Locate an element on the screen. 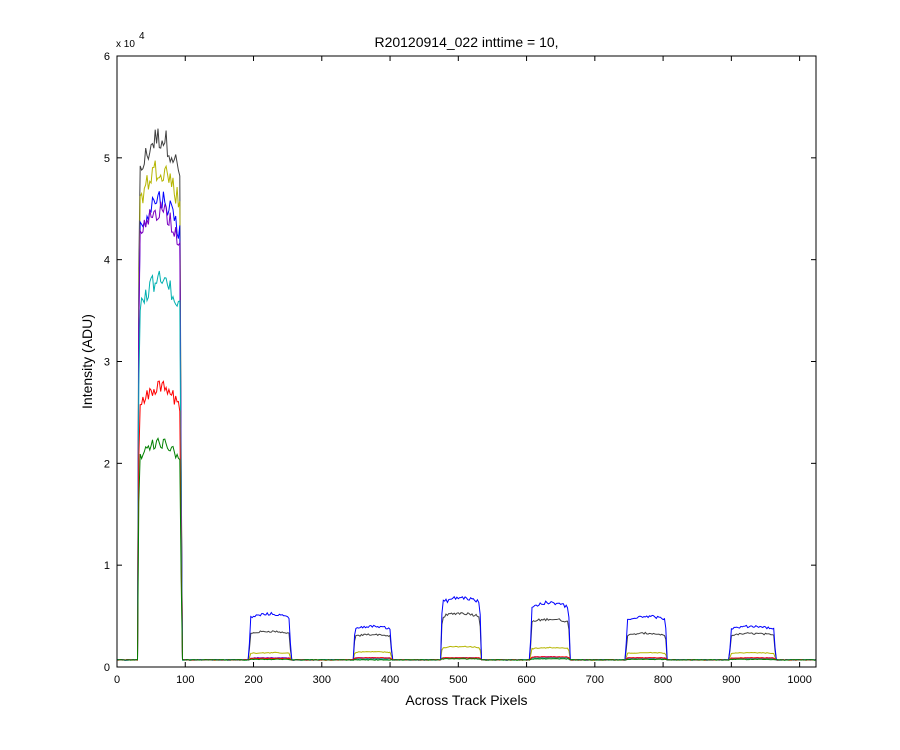 Image resolution: width=900 pixels, height=750 pixels. y-exponent-label: x 10 is located at coordinates (125, 44).